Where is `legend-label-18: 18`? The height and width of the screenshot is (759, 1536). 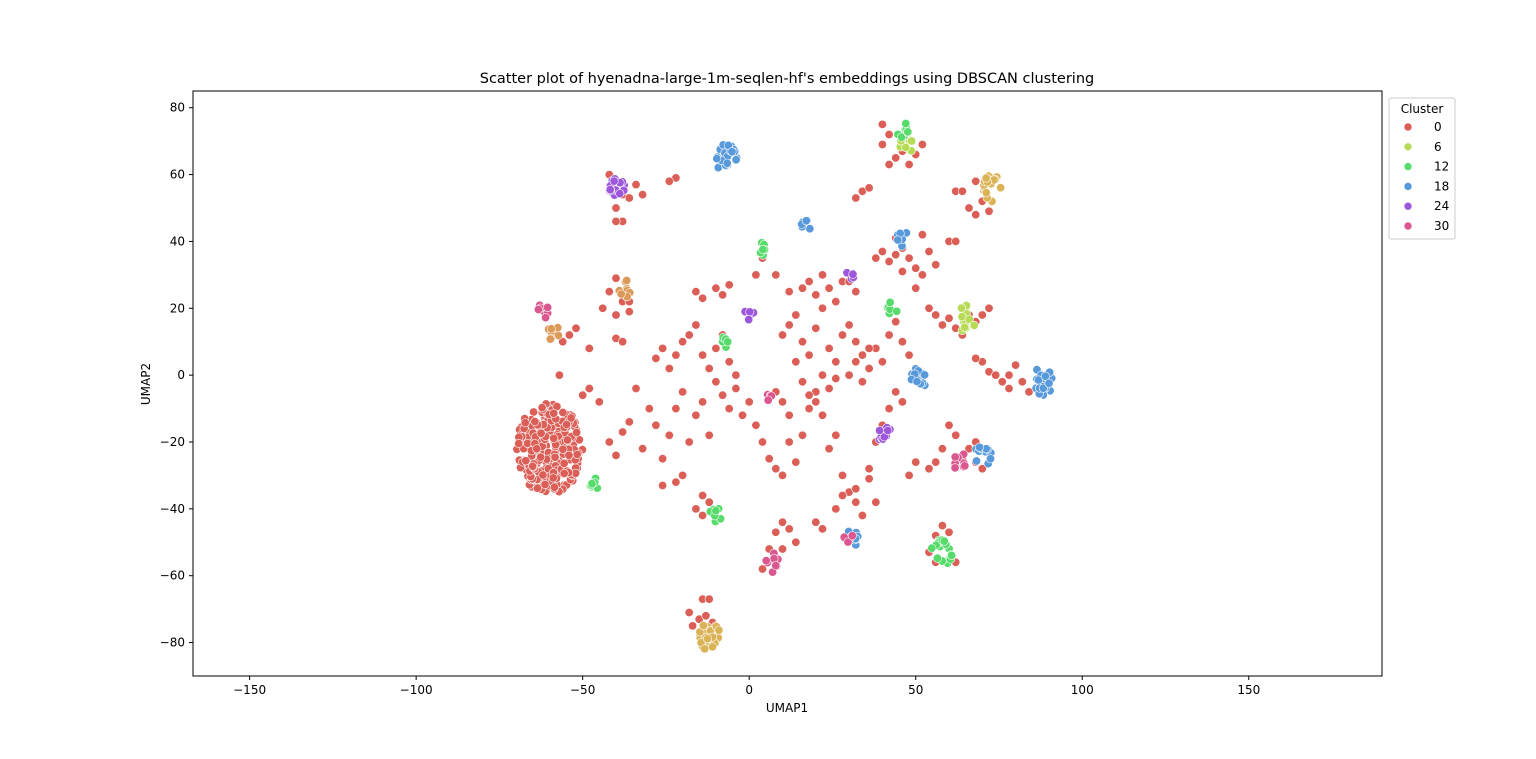 legend-label-18: 18 is located at coordinates (1441, 186).